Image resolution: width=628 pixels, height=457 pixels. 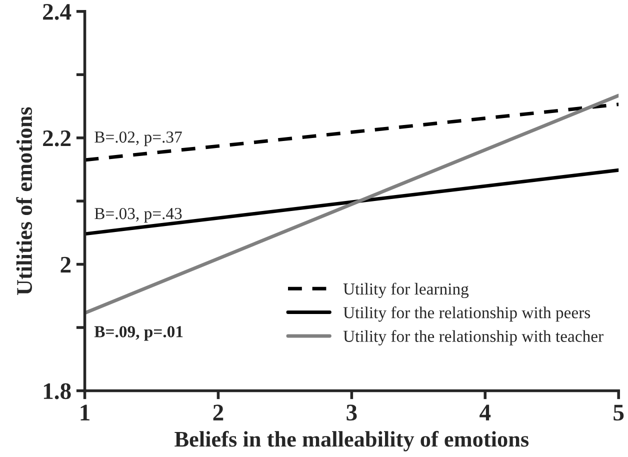 What do you see at coordinates (138, 138) in the screenshot?
I see `annotation: B=.02, p=.37` at bounding box center [138, 138].